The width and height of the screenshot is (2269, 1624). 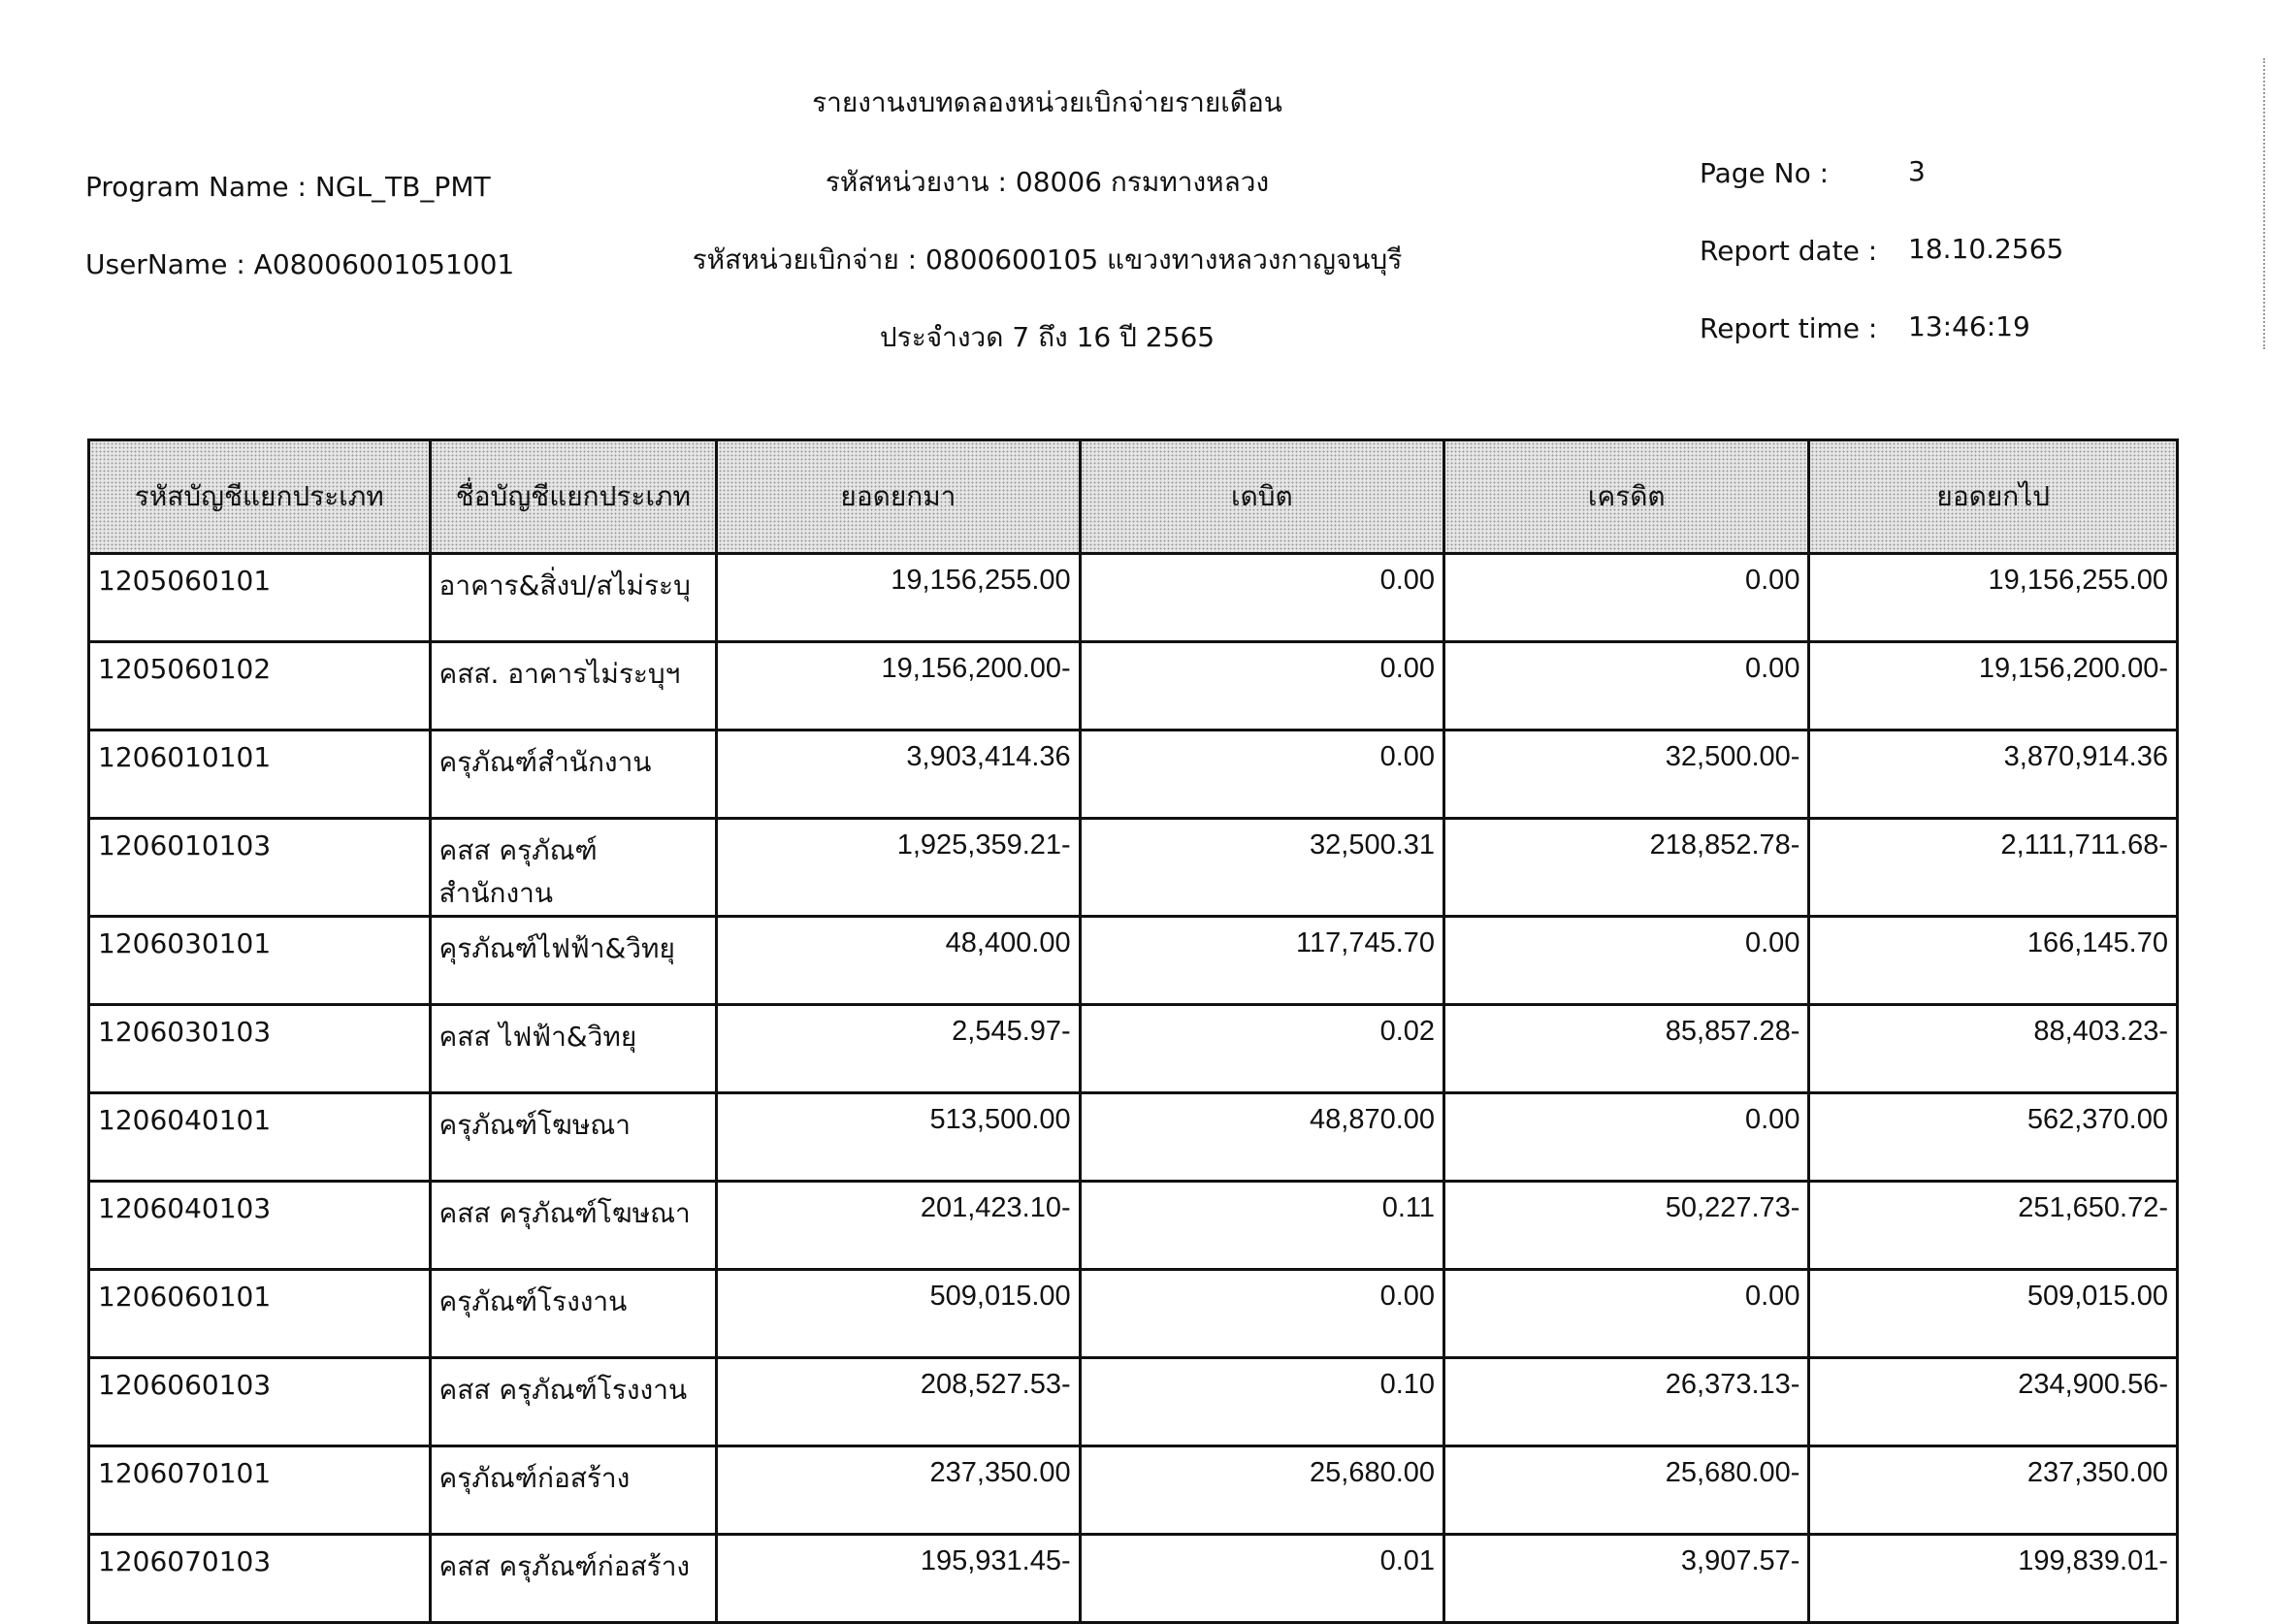 I want to click on cell-debit: 0.10, so click(x=1262, y=1401).